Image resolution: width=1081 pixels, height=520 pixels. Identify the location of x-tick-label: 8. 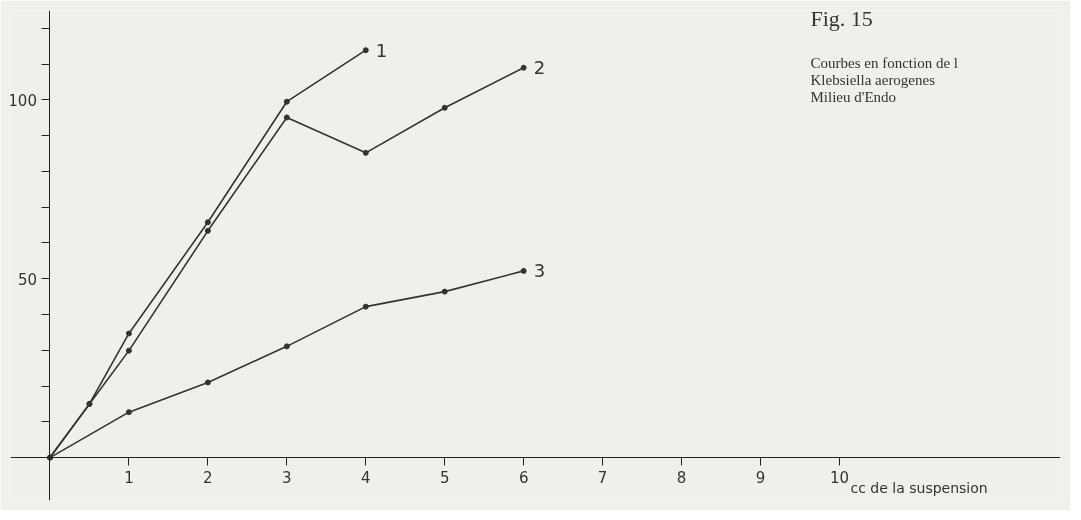
(681, 477).